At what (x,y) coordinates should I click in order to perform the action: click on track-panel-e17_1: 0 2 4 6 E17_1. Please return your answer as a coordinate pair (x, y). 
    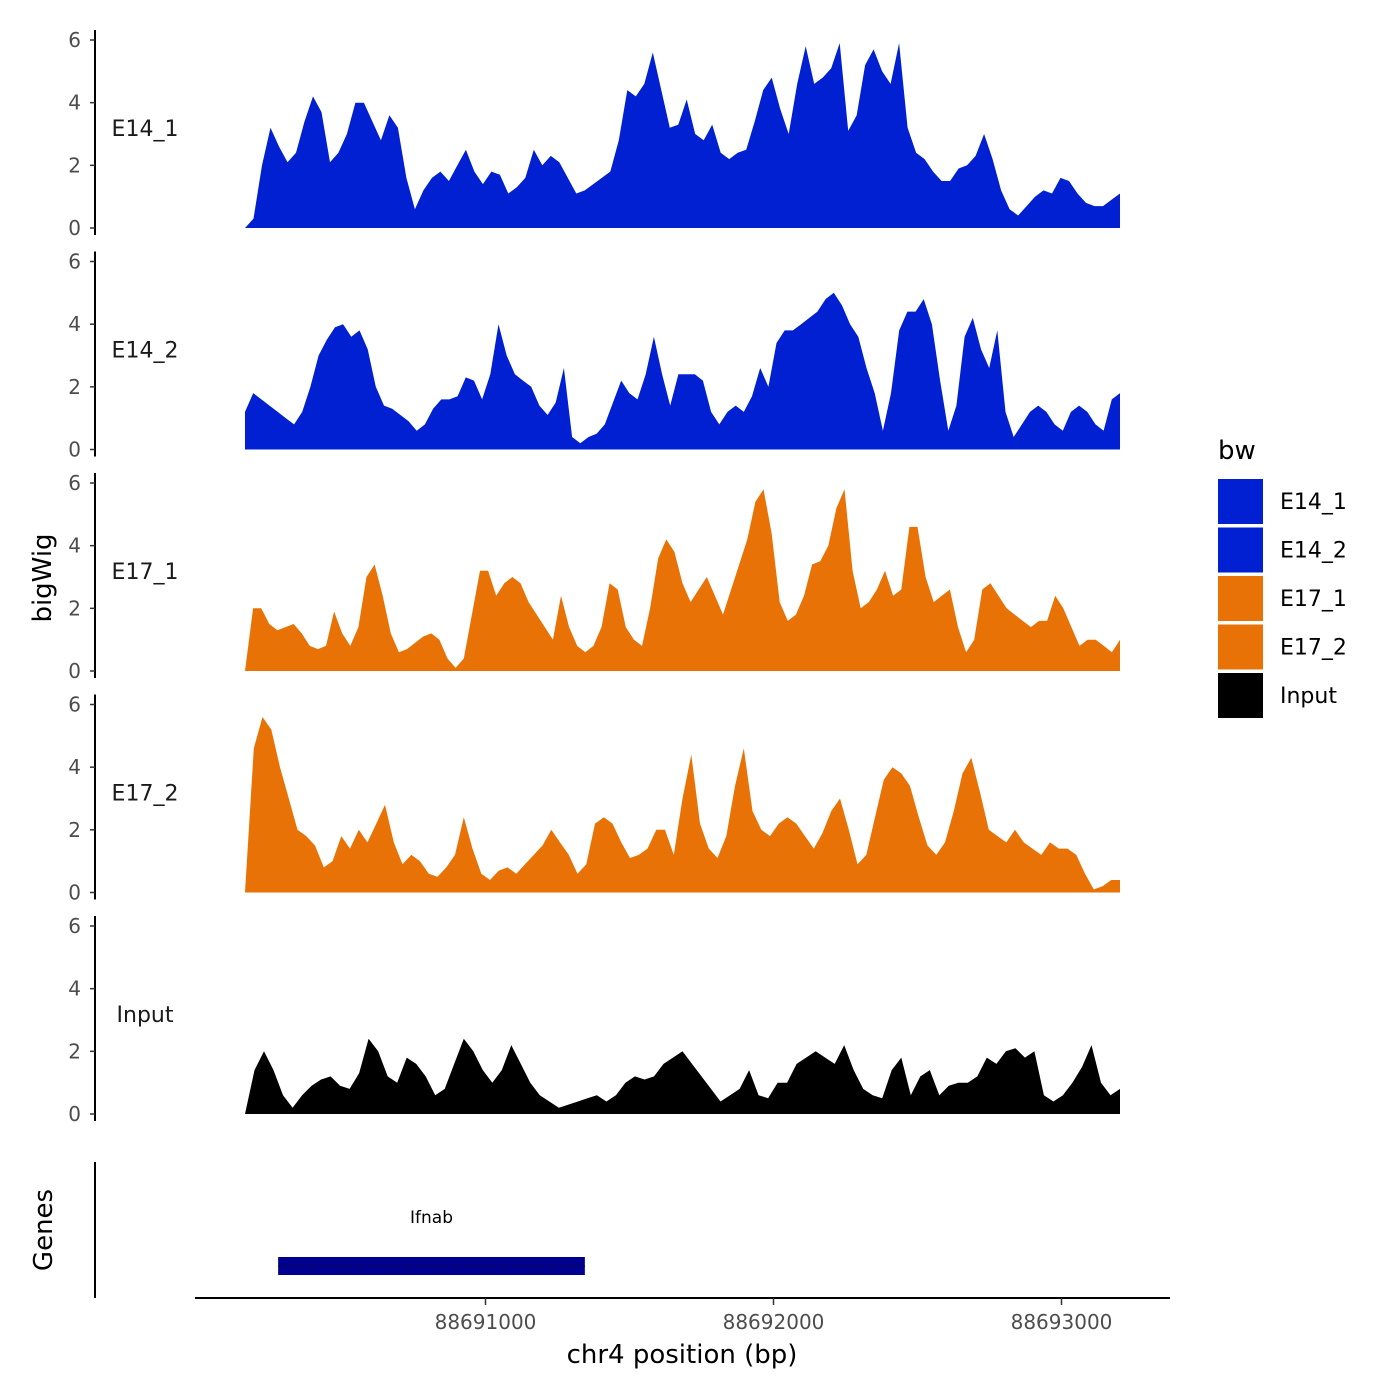
    Looking at the image, I should click on (594, 577).